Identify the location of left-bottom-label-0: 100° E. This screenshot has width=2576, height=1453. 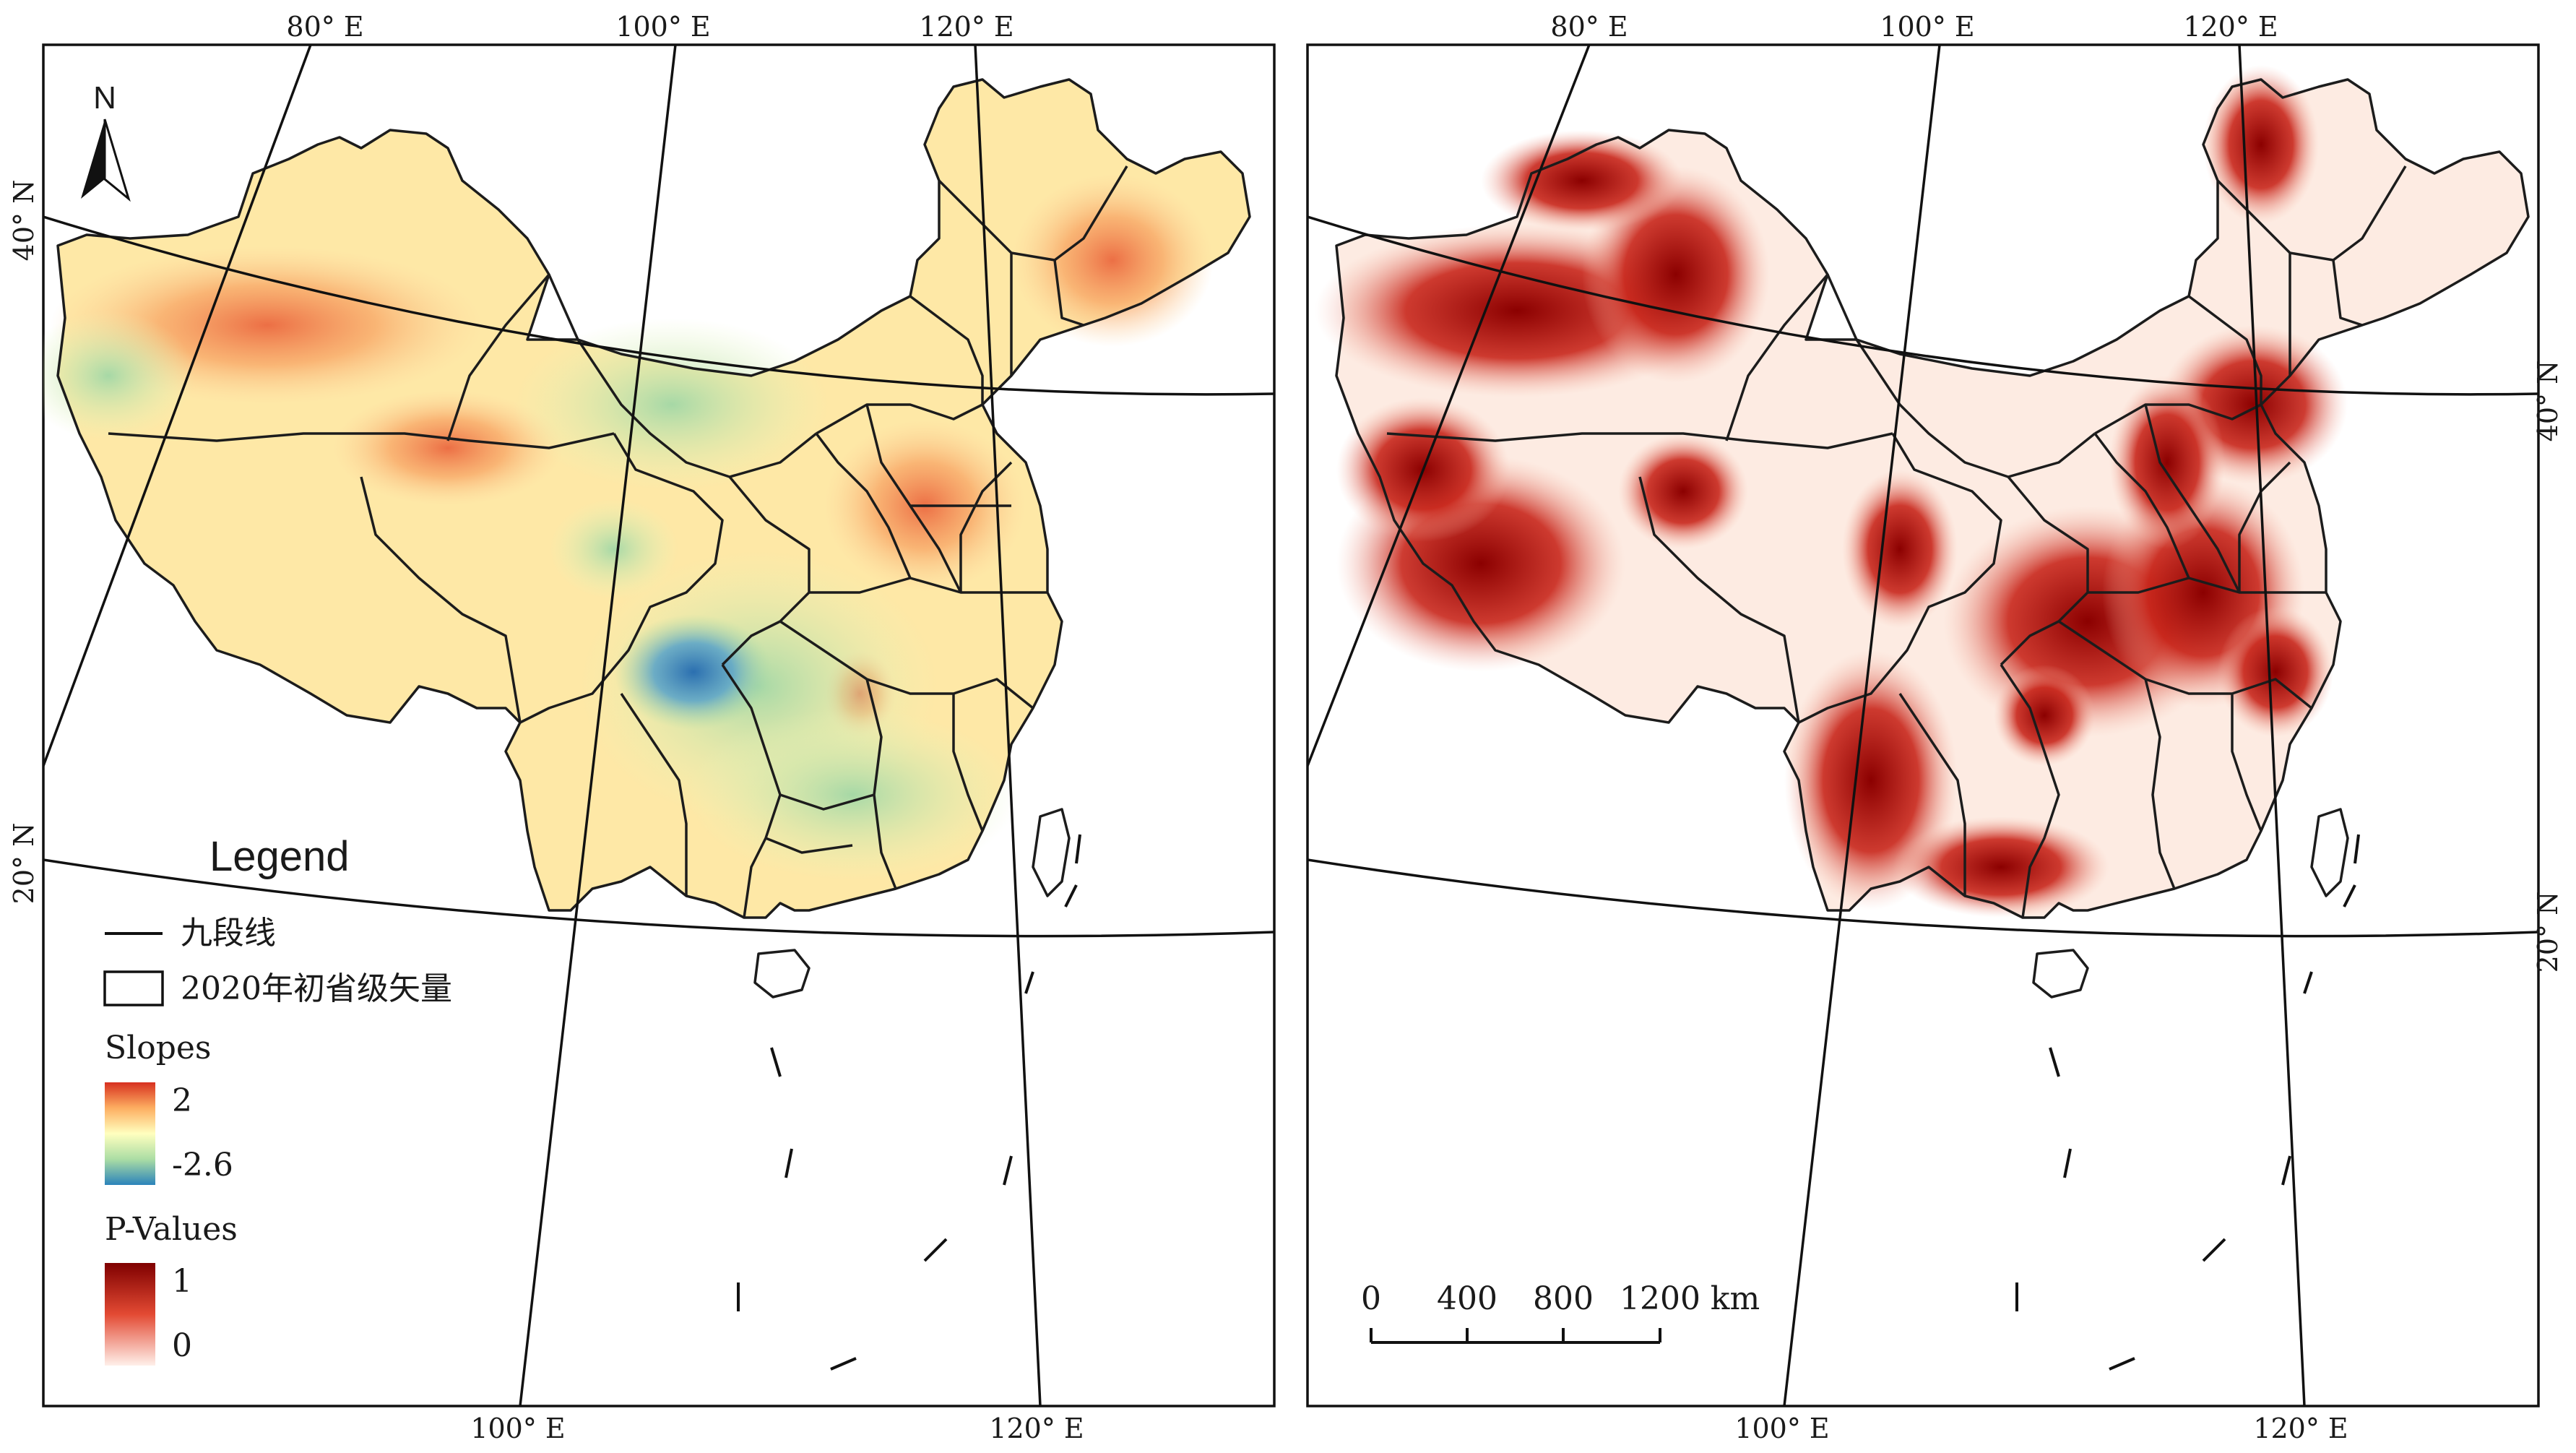
(517, 1428).